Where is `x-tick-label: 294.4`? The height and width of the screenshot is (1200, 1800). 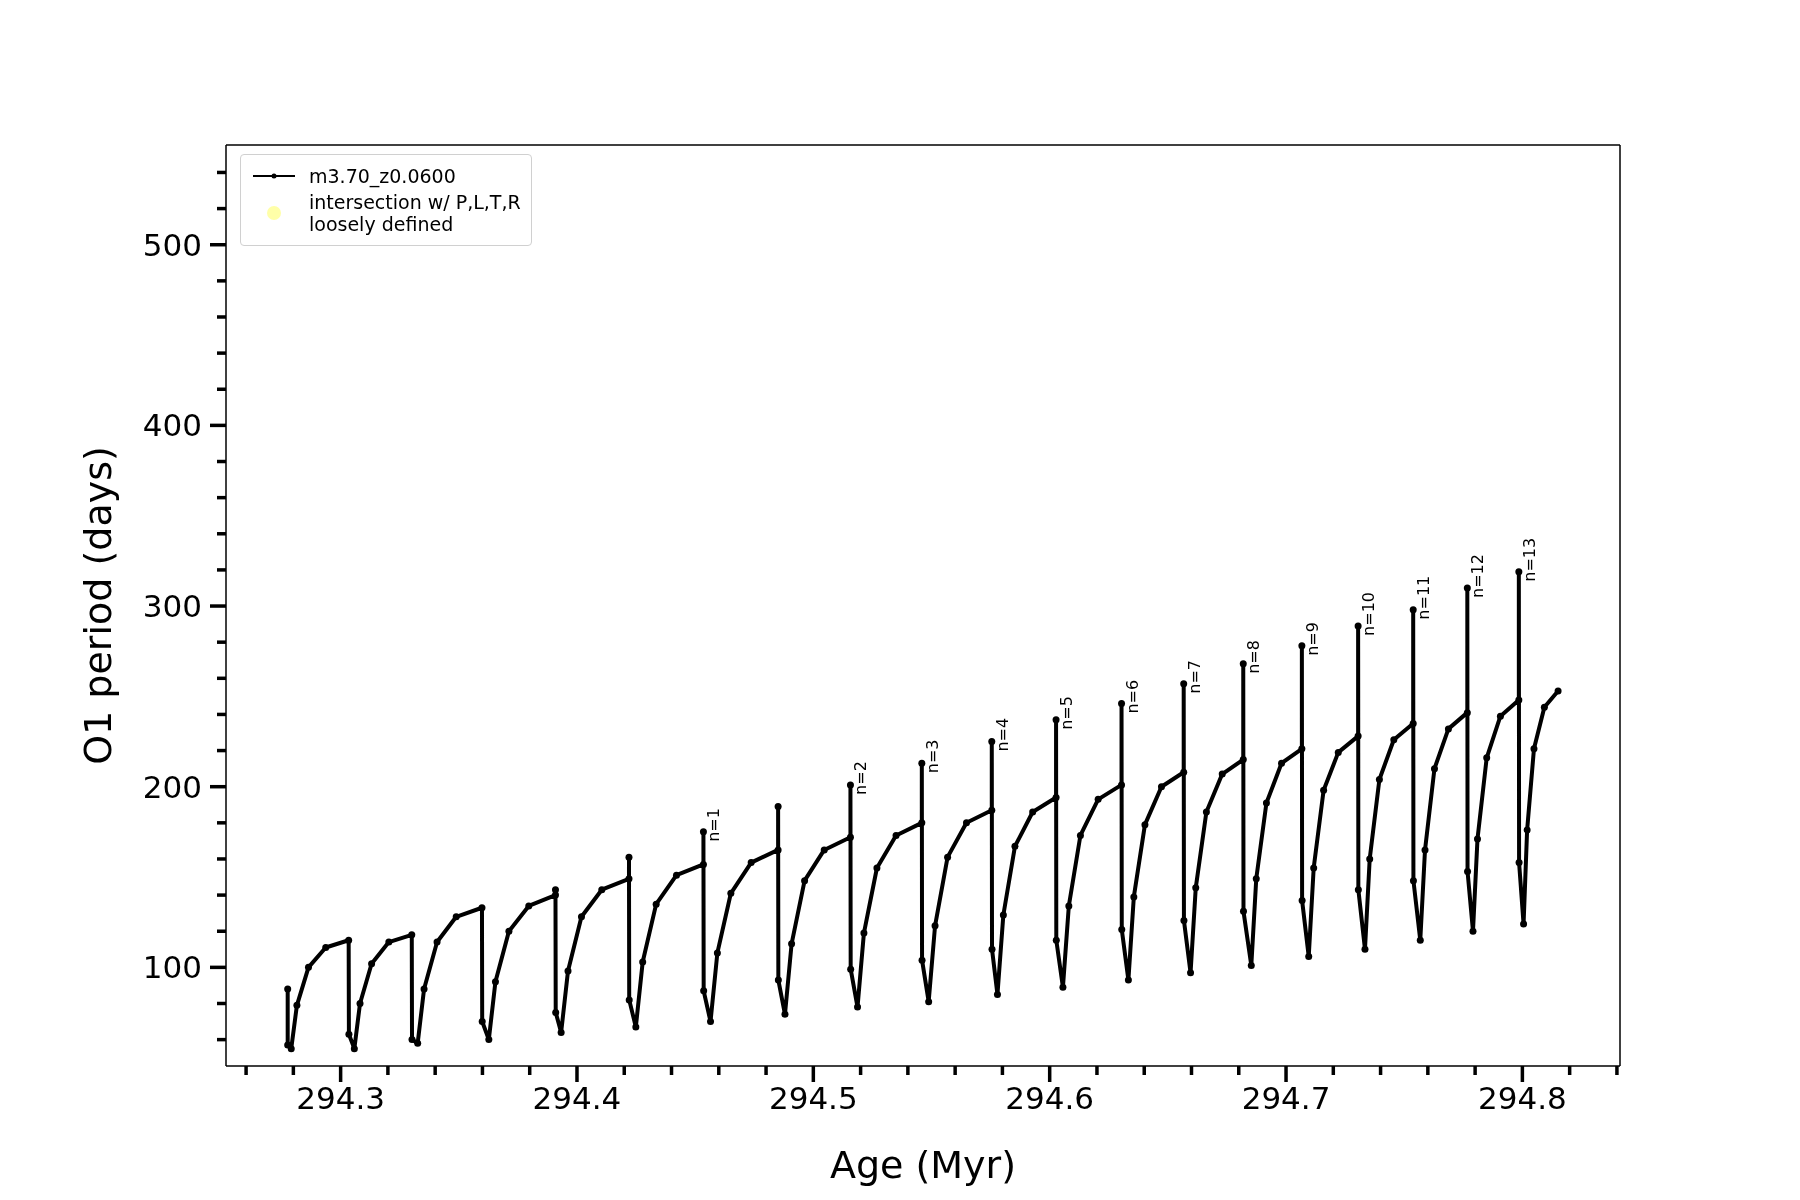 x-tick-label: 294.4 is located at coordinates (577, 1098).